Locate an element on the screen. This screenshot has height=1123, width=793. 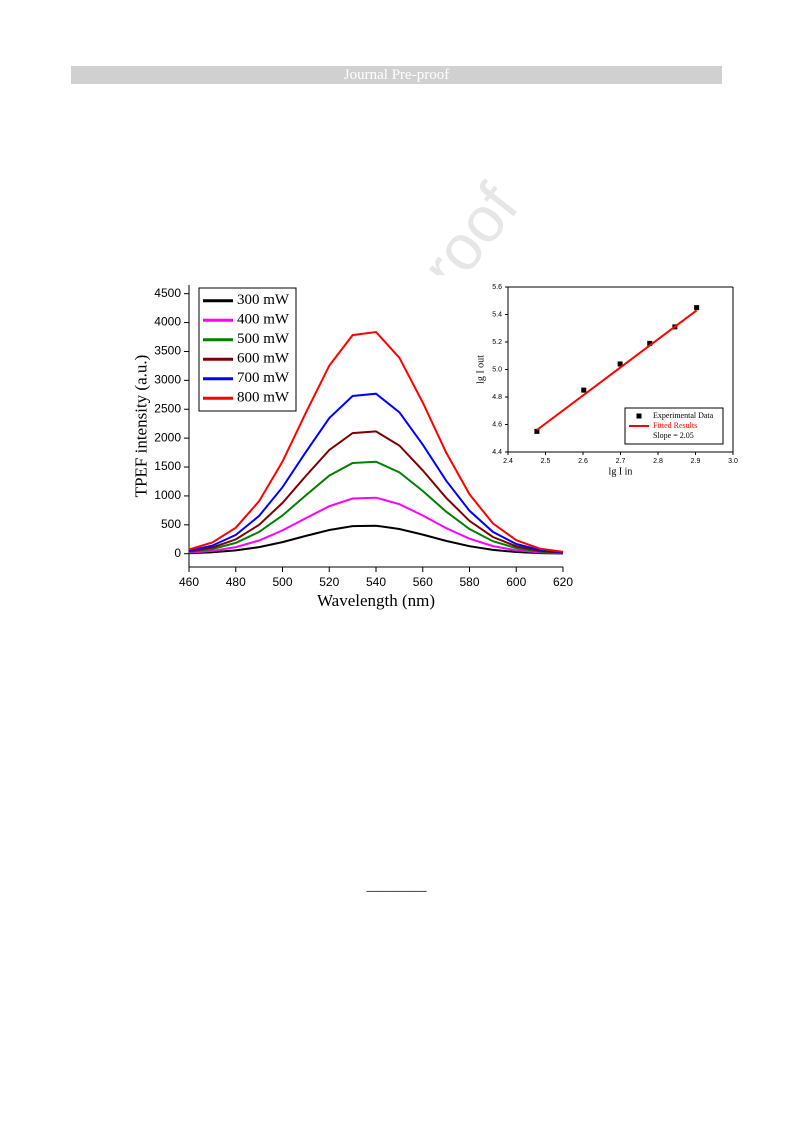
x-tick-label: 540 is located at coordinates (376, 582).